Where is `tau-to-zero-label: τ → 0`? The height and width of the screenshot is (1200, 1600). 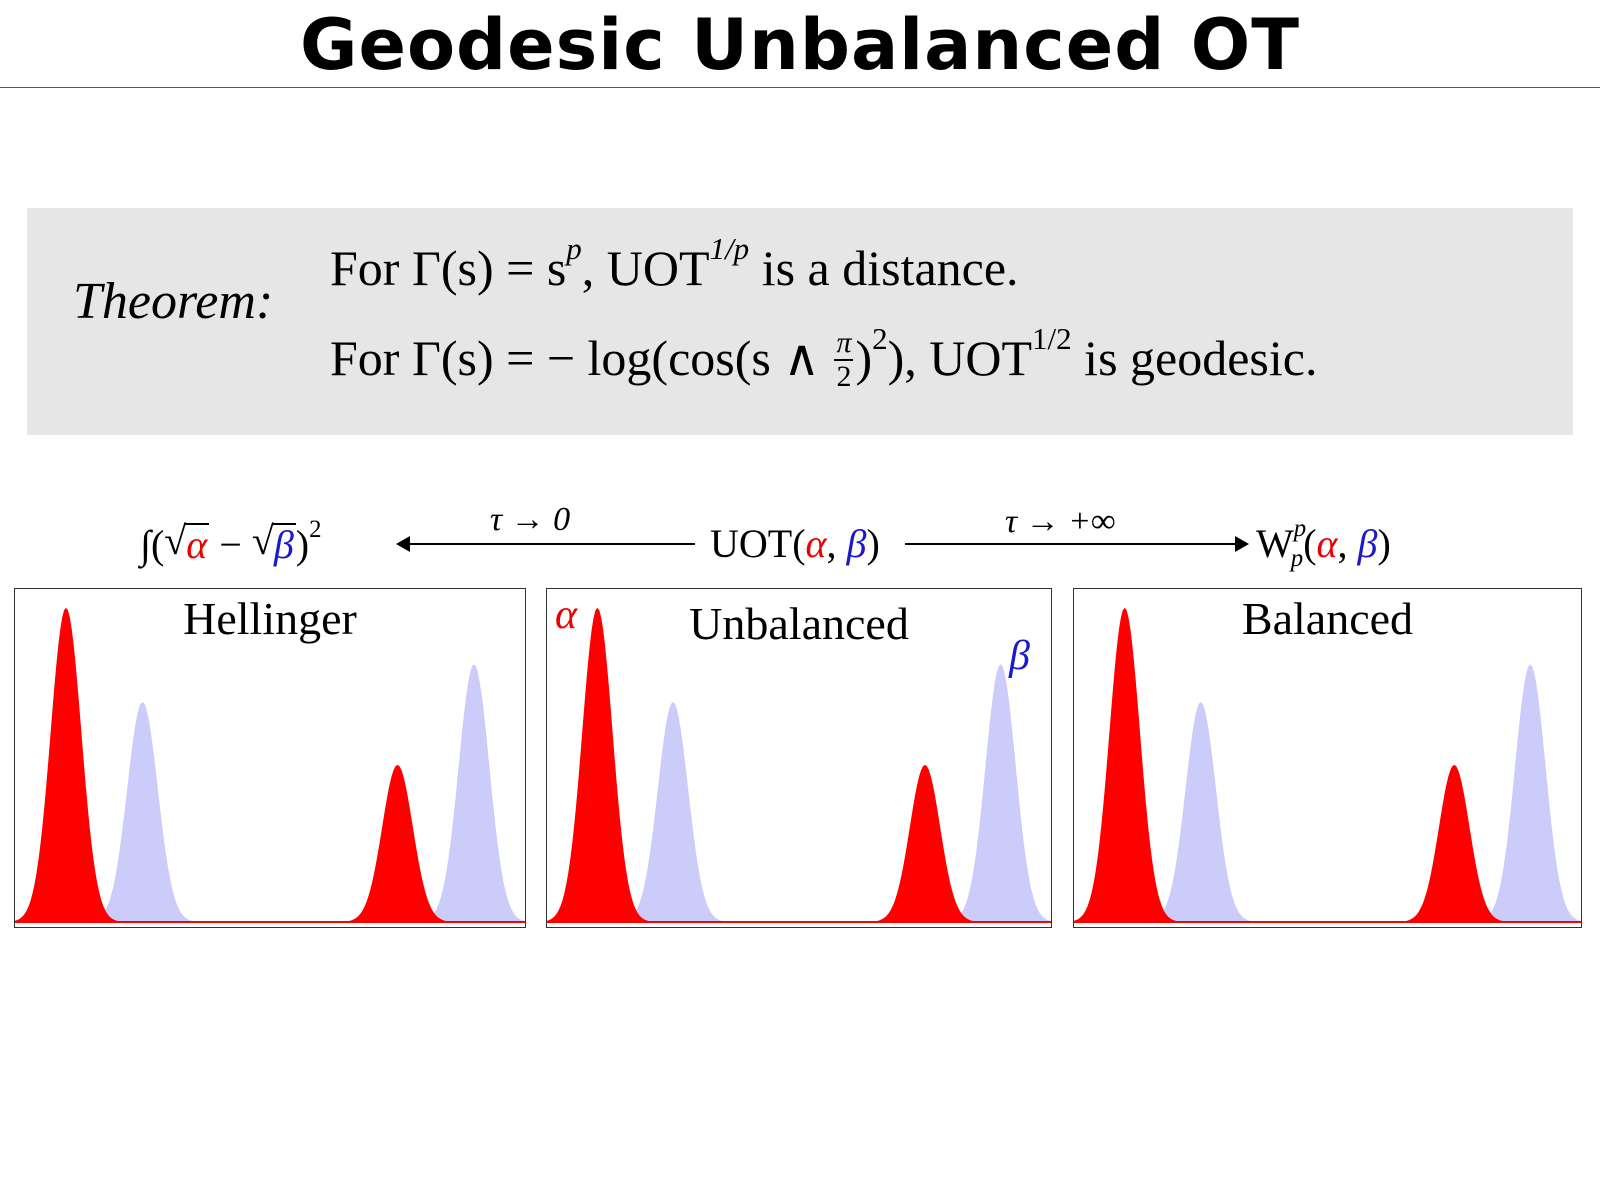
tau-to-zero-label: τ → 0 is located at coordinates (530, 519).